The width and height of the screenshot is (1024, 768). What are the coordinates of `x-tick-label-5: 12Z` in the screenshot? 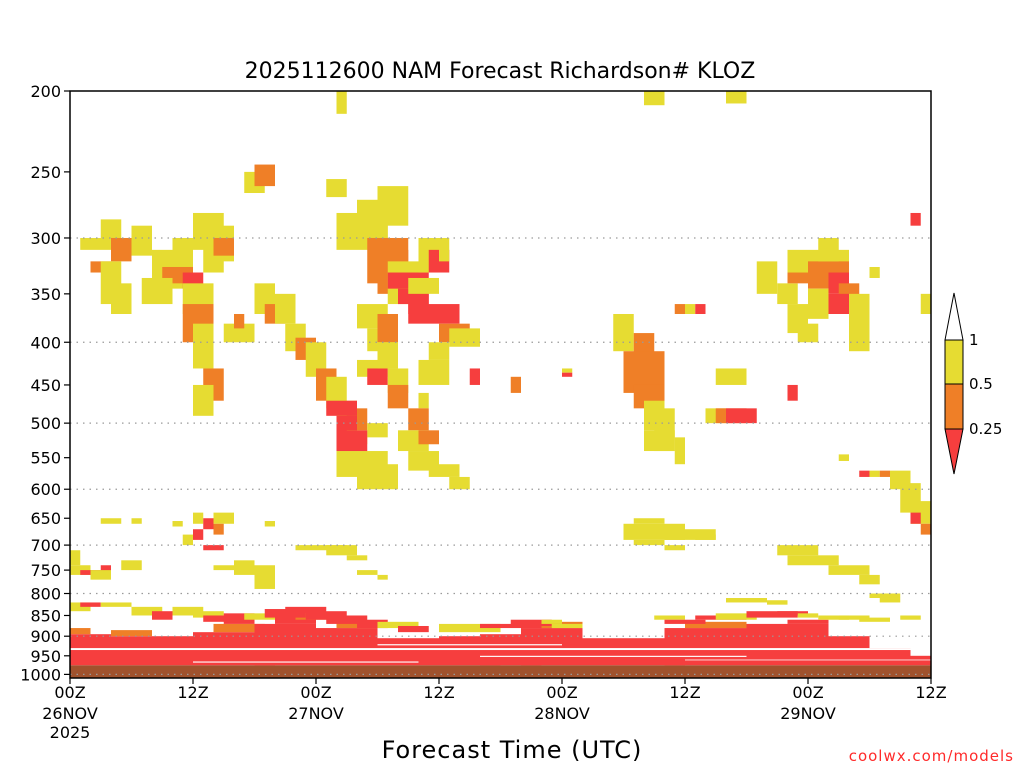 It's located at (684, 692).